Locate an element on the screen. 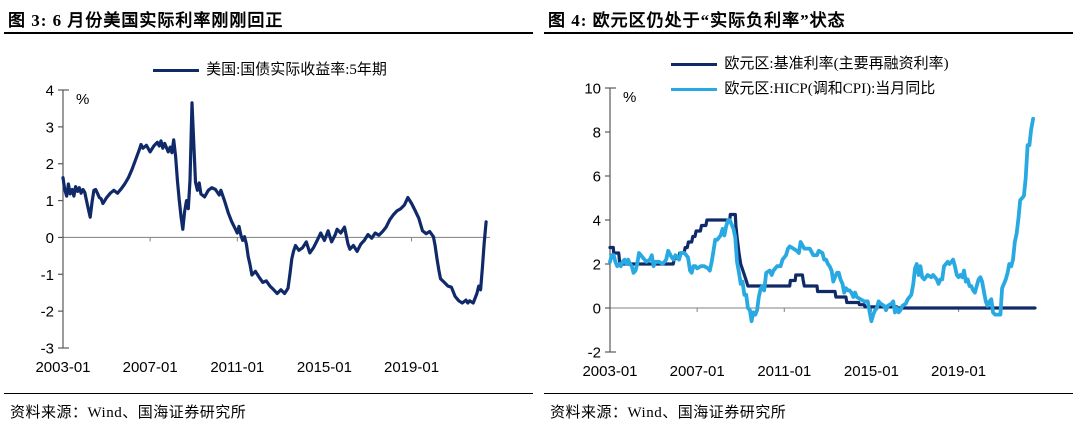 Image resolution: width=1080 pixels, height=430 pixels. y-tick-label: 3 is located at coordinates (50, 127).